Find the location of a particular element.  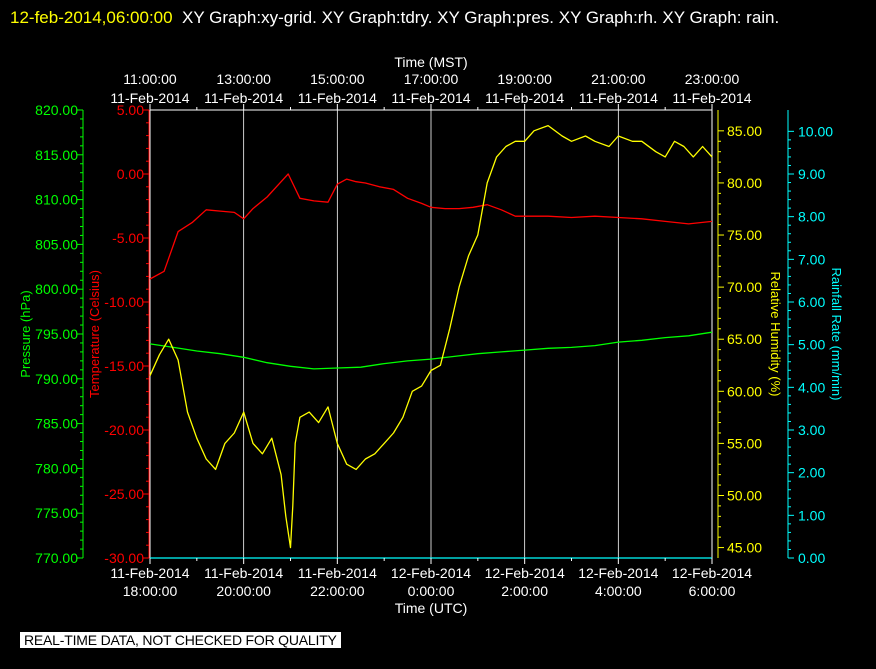

rain-tick-label: 0.00 is located at coordinates (811, 558).